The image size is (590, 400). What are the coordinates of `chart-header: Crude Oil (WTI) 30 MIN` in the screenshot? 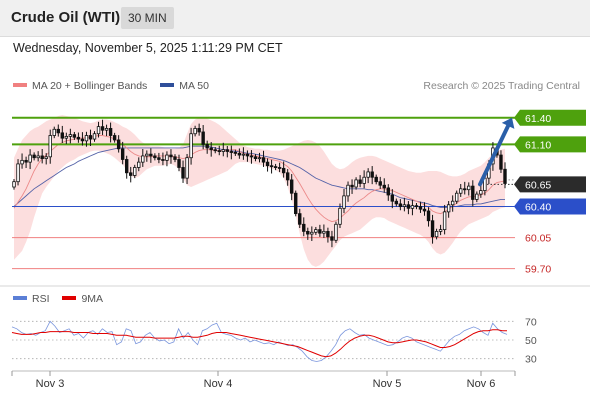 It's located at (295, 18).